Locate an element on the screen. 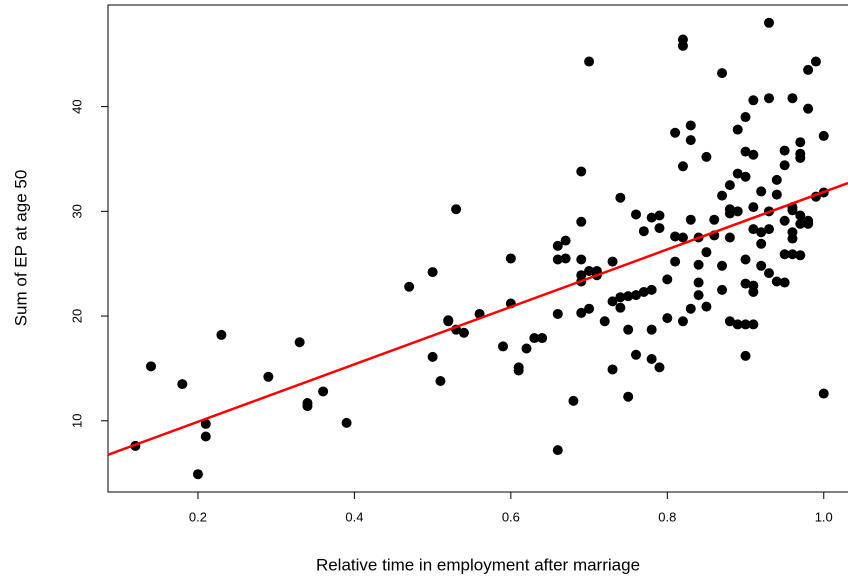 This screenshot has height=583, width=848. x-tick-label: 1.0 is located at coordinates (824, 516).